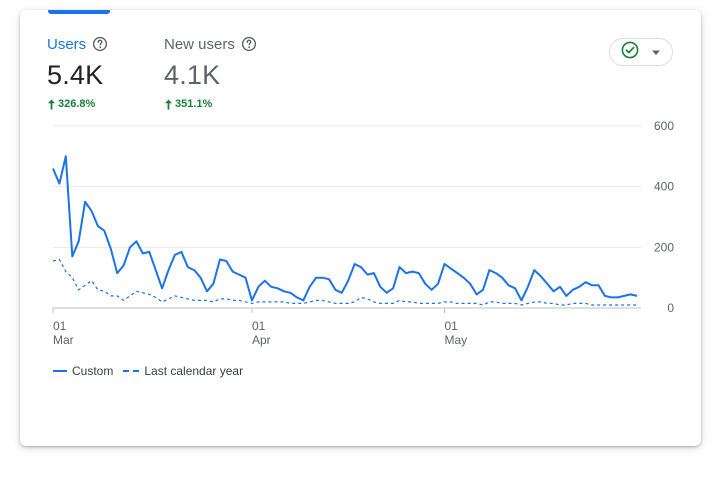 The height and width of the screenshot is (478, 722). Describe the element at coordinates (455, 340) in the screenshot. I see `x-tick-month-label: May` at that location.